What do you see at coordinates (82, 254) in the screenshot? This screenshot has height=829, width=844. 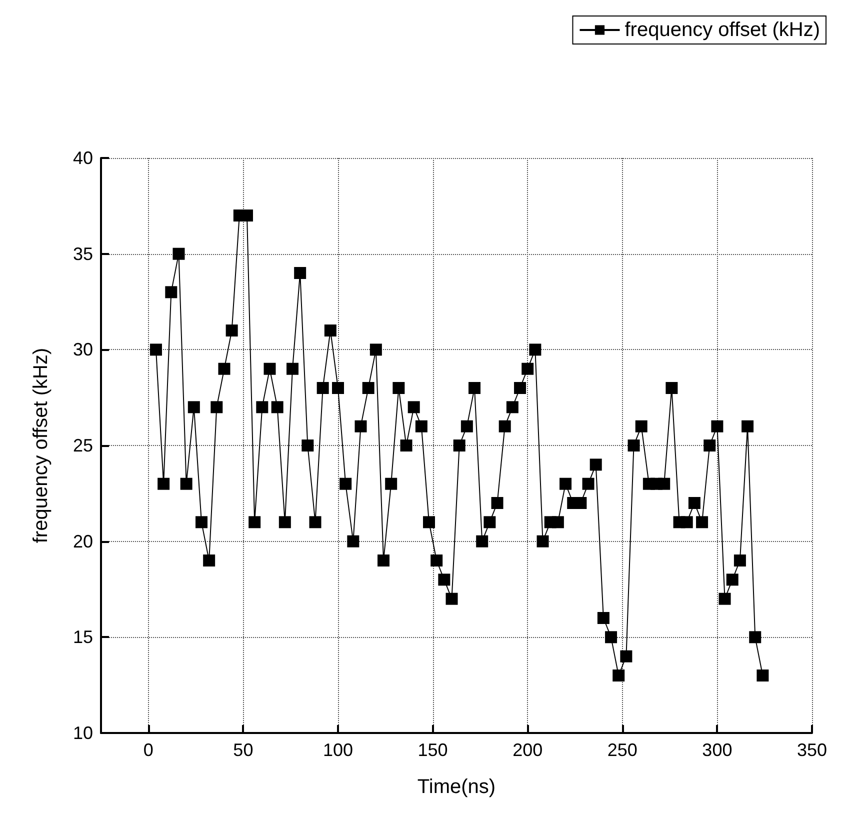 I see `y-tick-label: 35` at bounding box center [82, 254].